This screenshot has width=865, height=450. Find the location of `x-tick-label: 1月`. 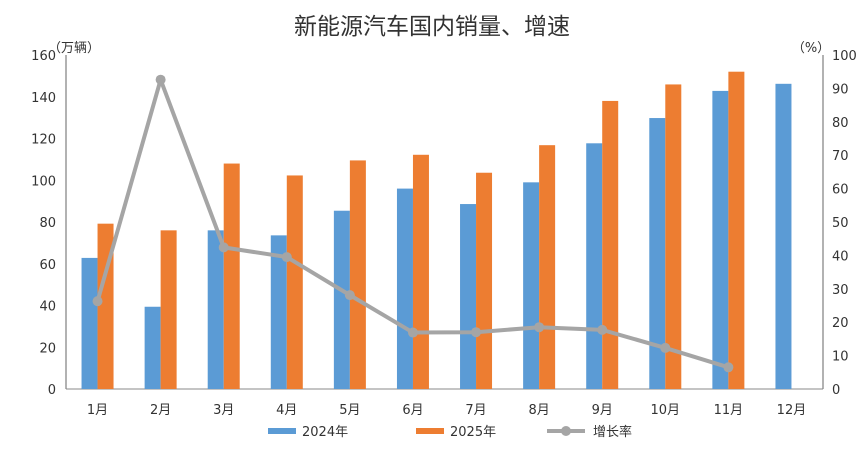

x-tick-label: 1月 is located at coordinates (97, 410).